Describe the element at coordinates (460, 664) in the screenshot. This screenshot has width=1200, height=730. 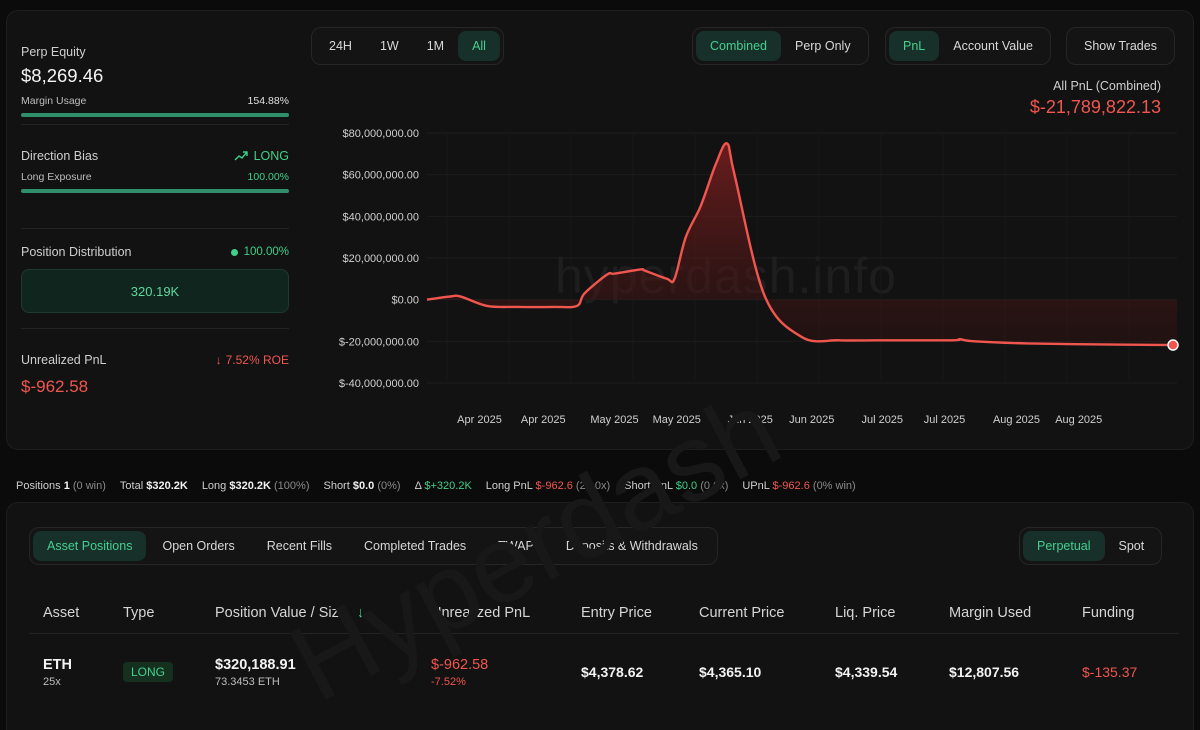
I see `upnl-value: $-962.58` at that location.